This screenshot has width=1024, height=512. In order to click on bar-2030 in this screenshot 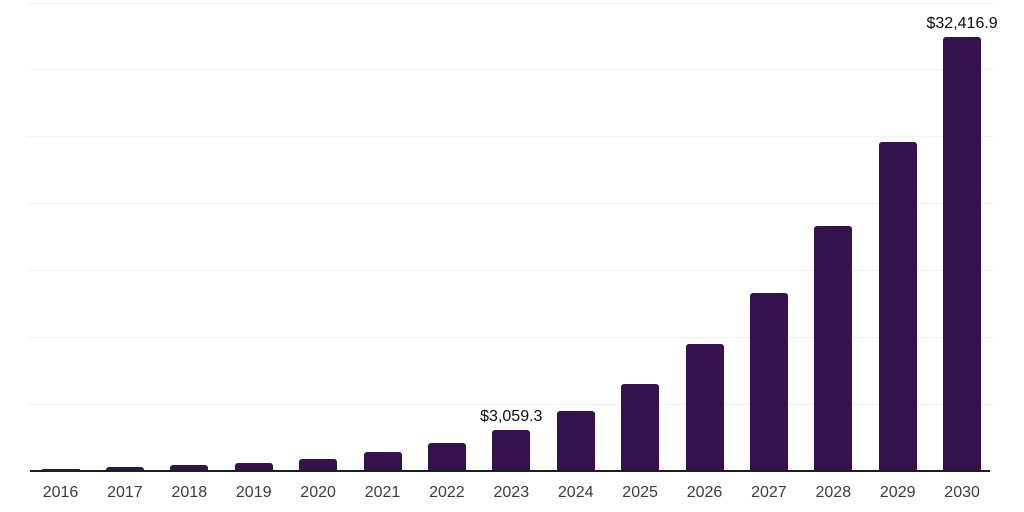, I will do `click(962, 254)`.